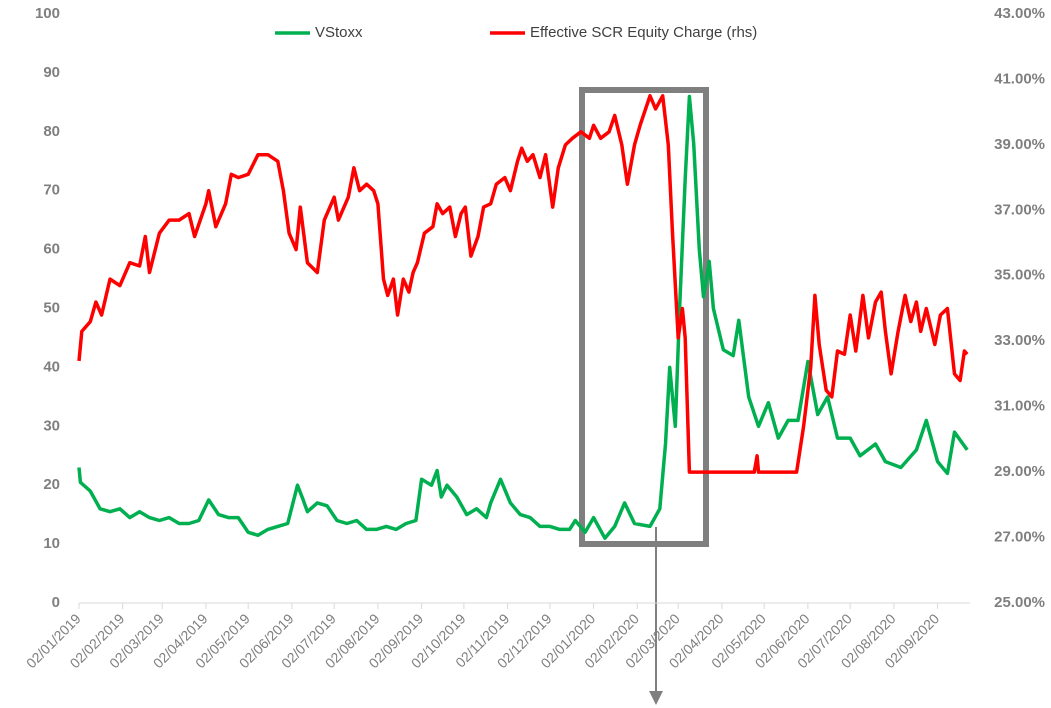 The height and width of the screenshot is (708, 1051). Describe the element at coordinates (1019, 13) in the screenshot. I see `y2-tick-label: 43.00%` at that location.